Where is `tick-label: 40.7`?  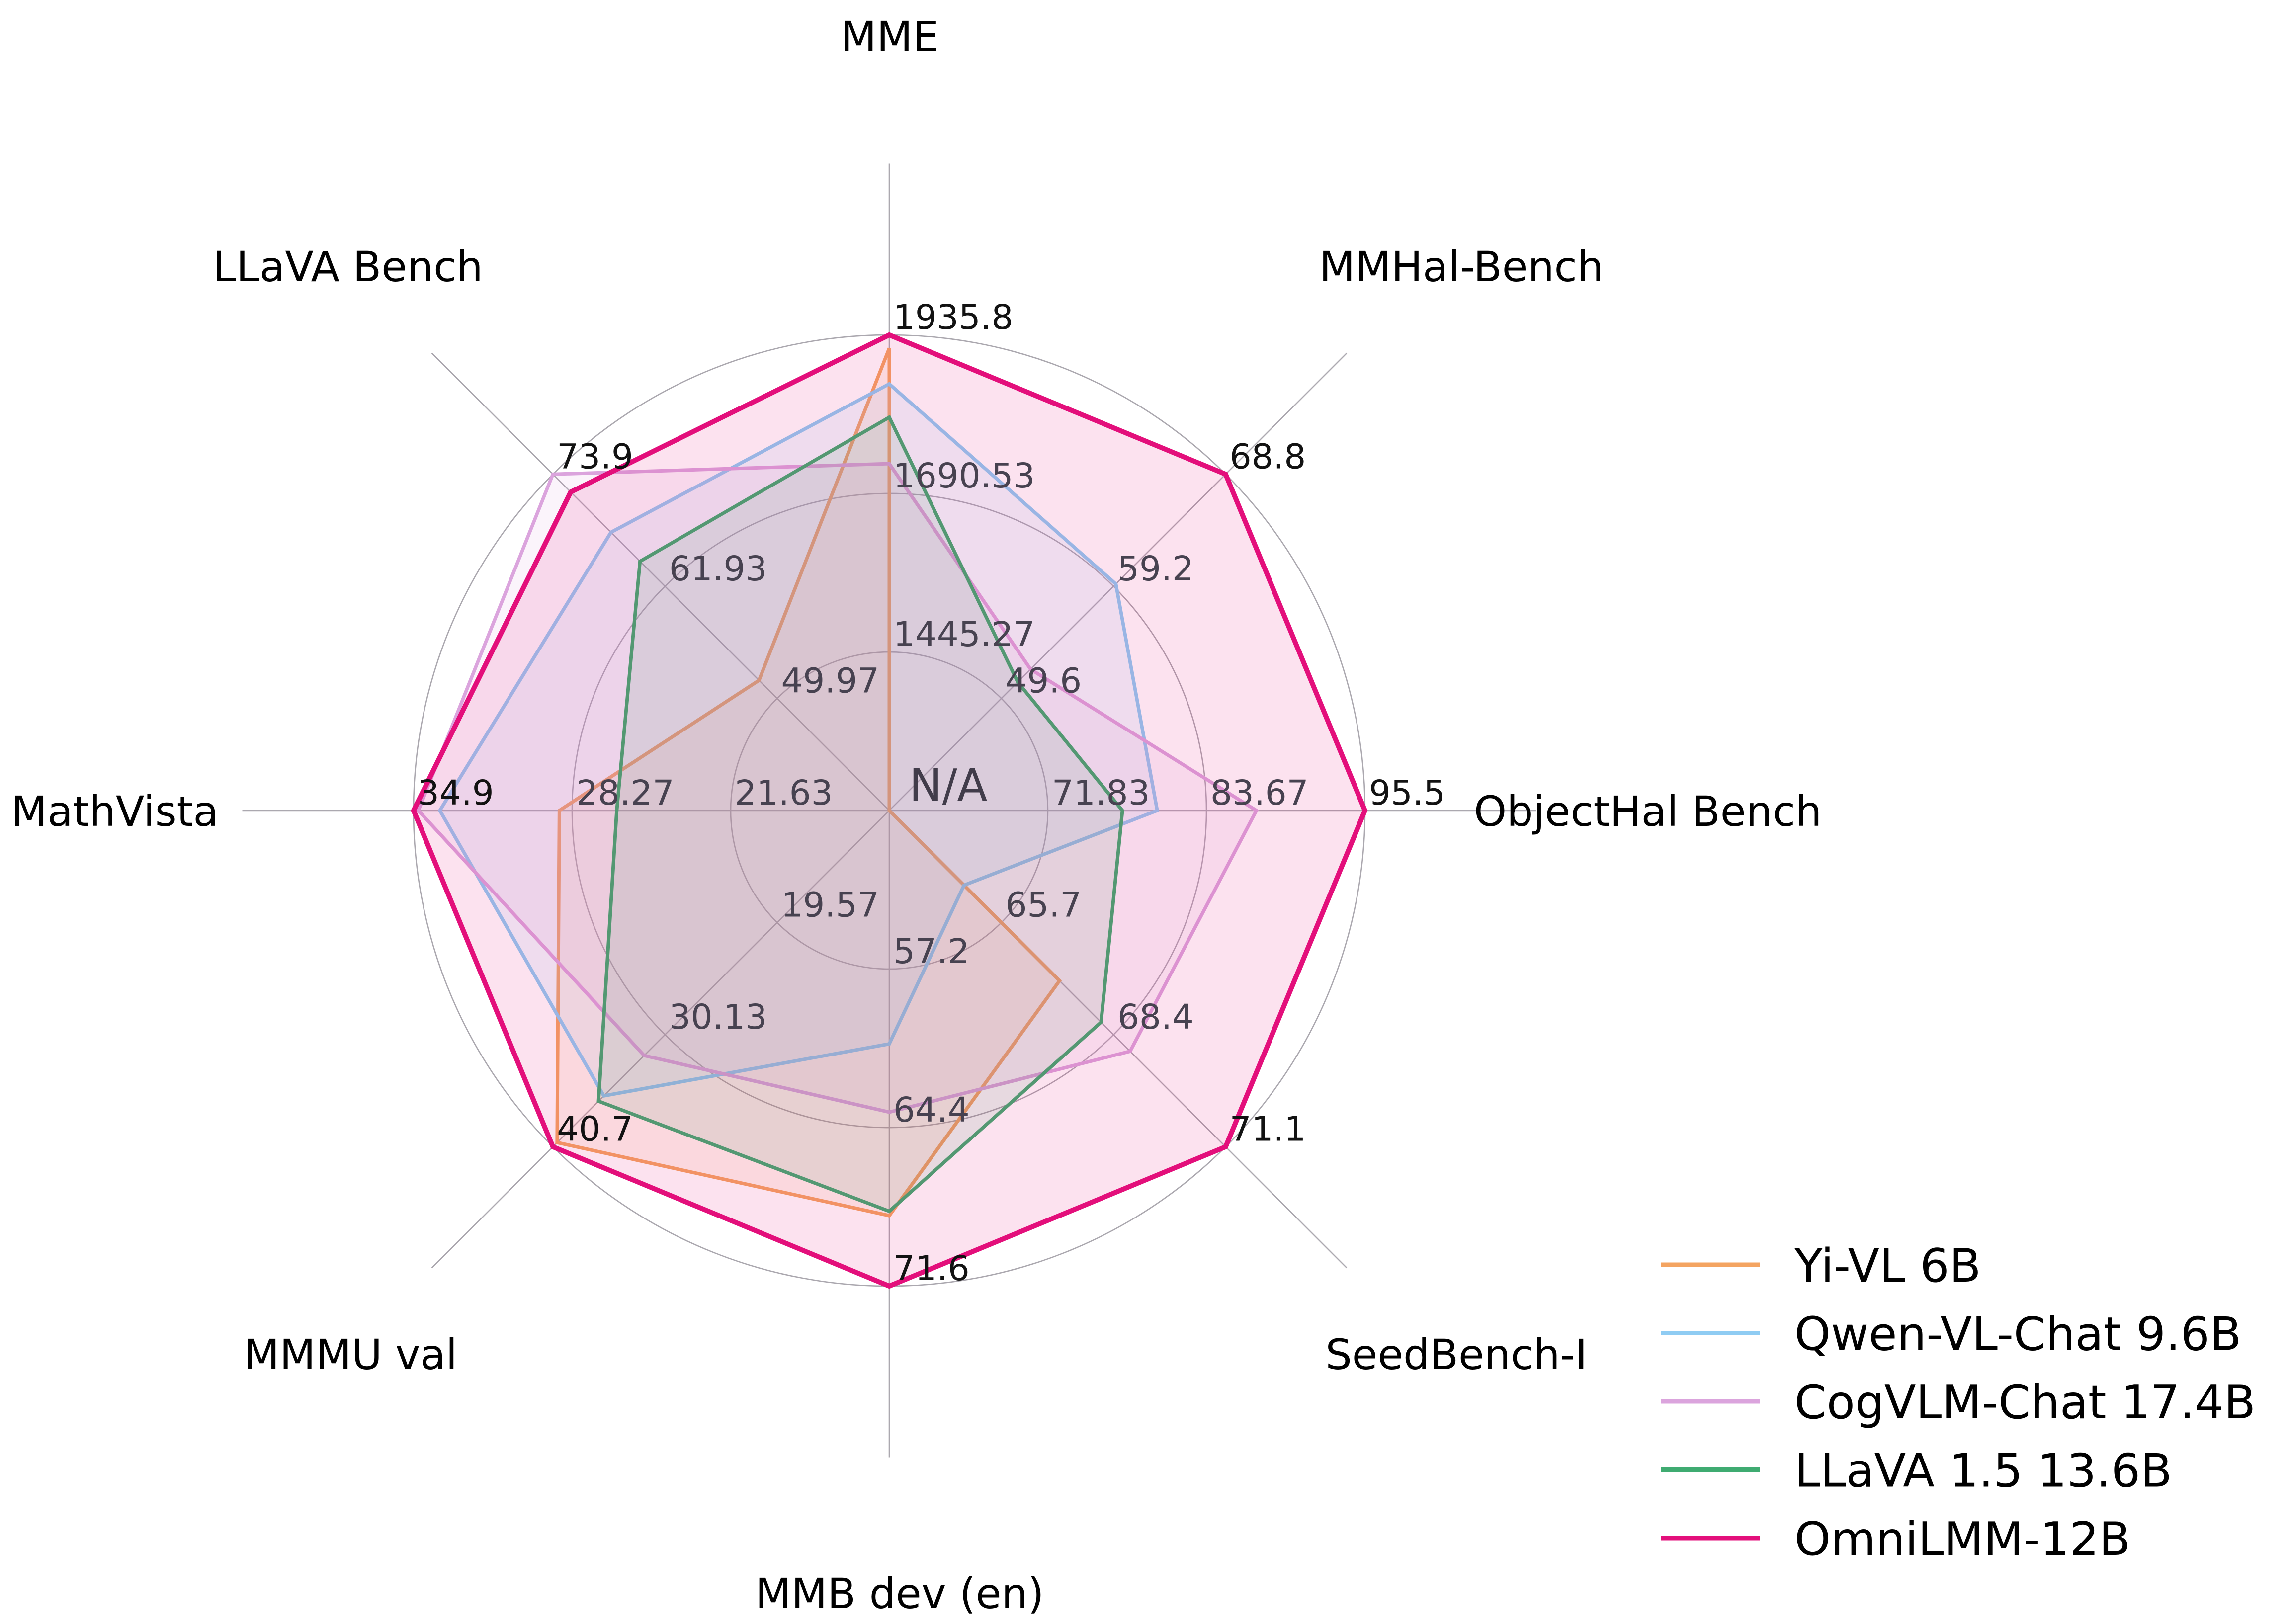 tick-label: 40.7 is located at coordinates (595, 1129).